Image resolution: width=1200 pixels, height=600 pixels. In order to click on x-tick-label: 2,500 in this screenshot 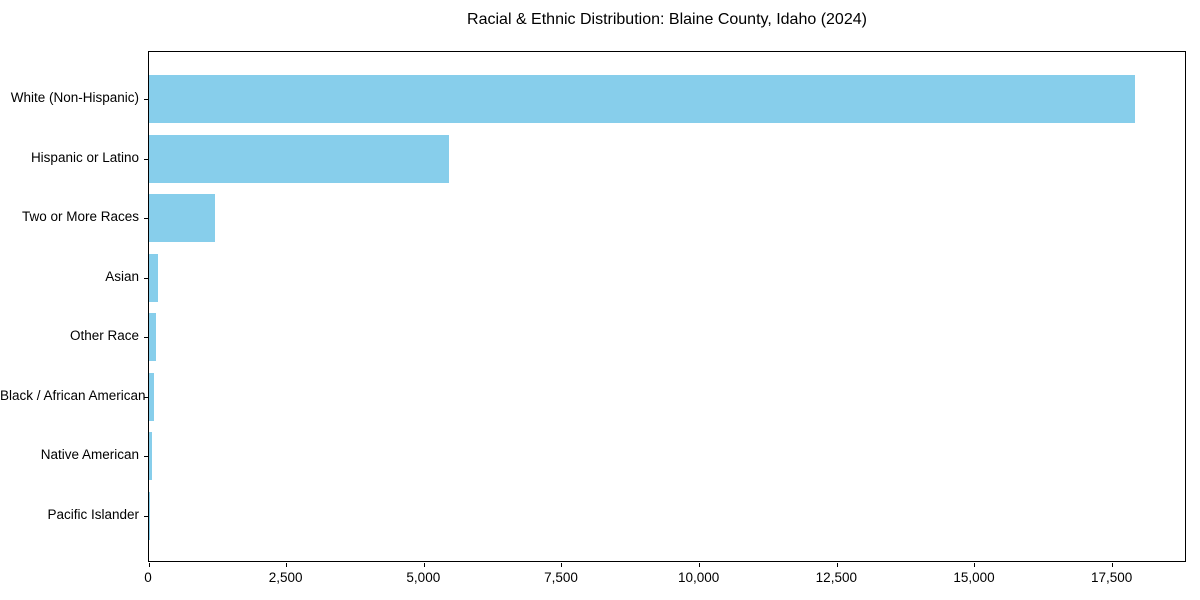, I will do `click(285, 577)`.